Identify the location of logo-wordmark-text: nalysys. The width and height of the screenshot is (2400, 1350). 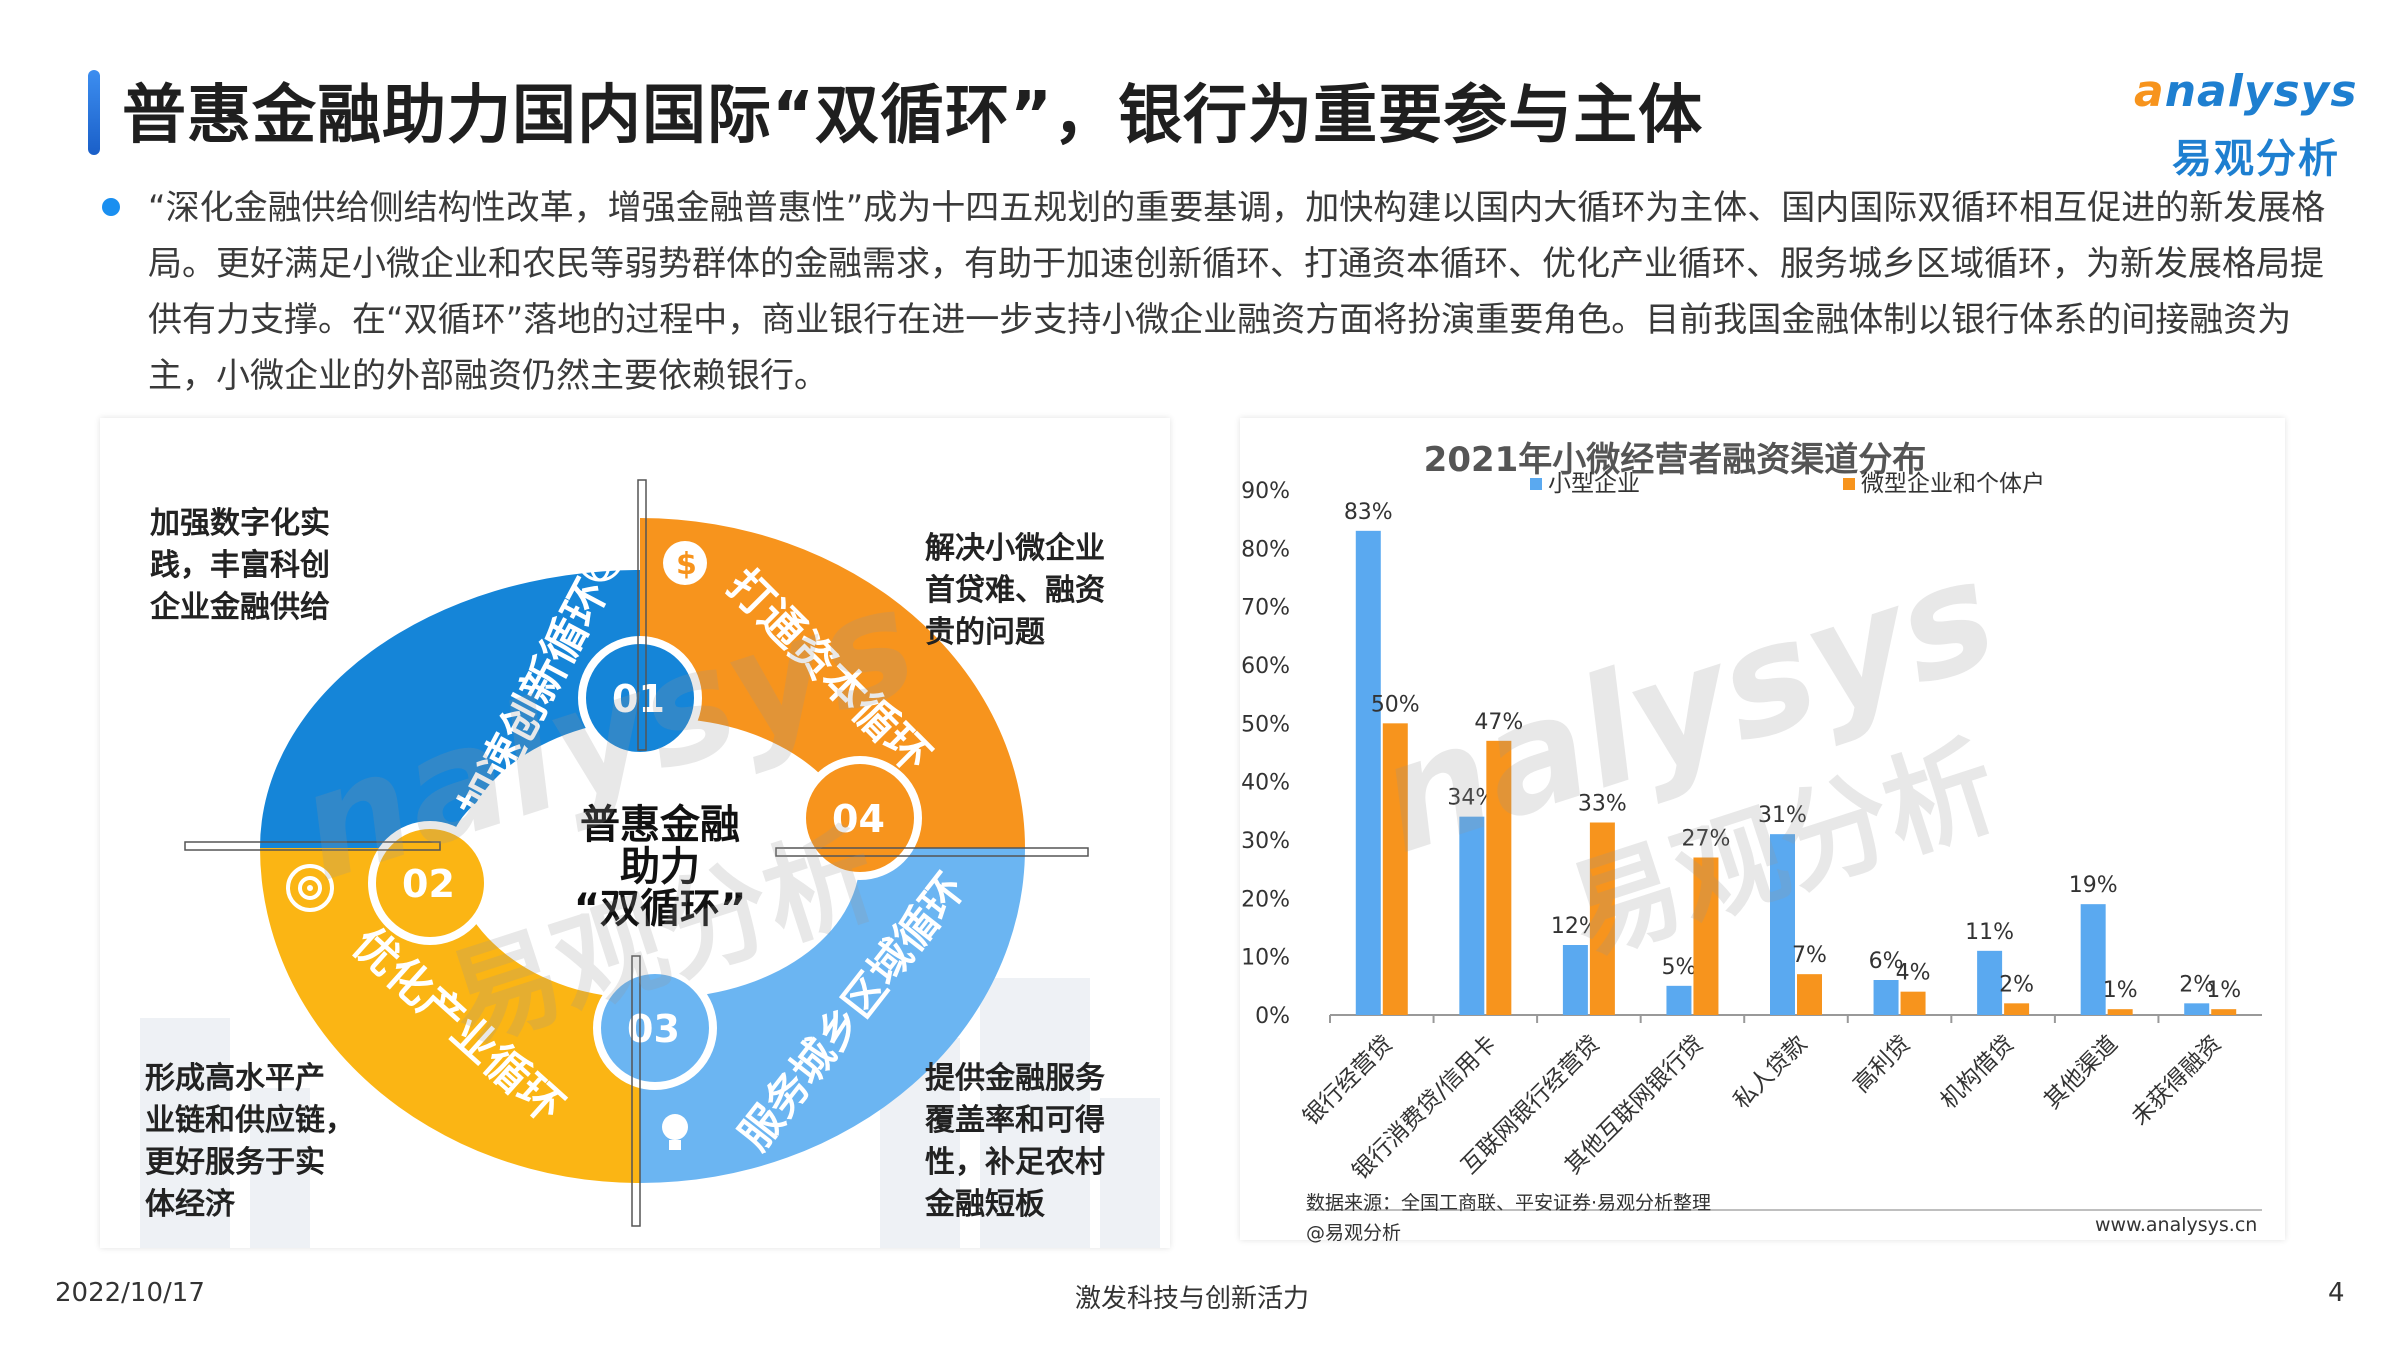
(2261, 91).